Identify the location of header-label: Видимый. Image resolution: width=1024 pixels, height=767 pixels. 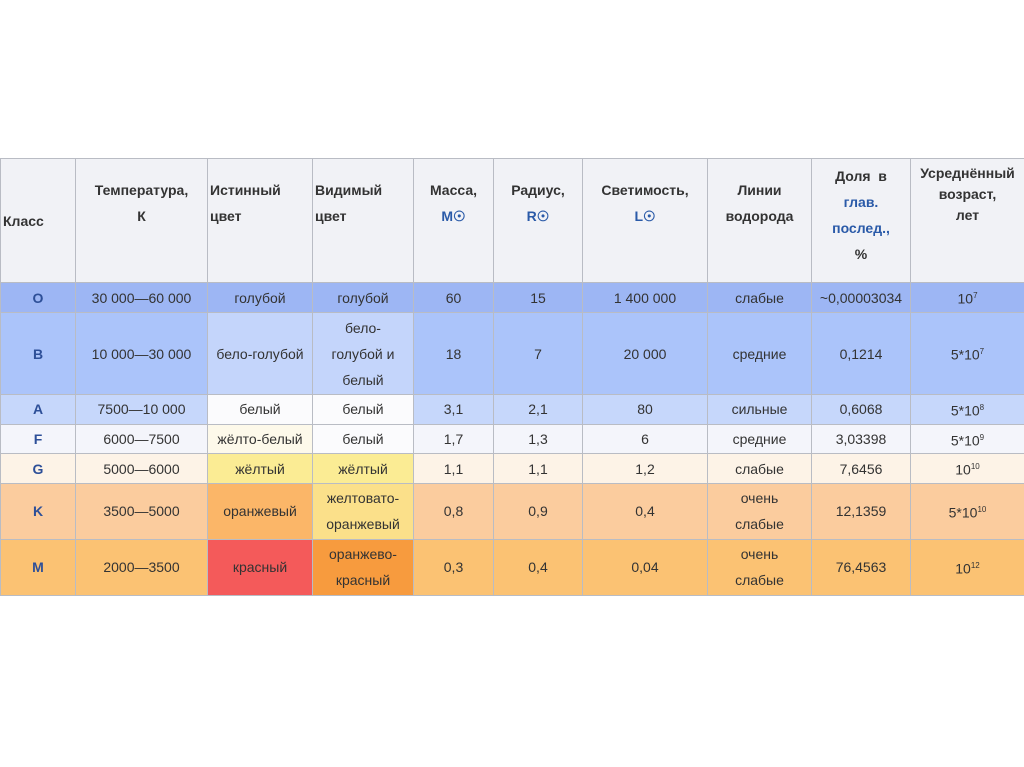
(349, 190).